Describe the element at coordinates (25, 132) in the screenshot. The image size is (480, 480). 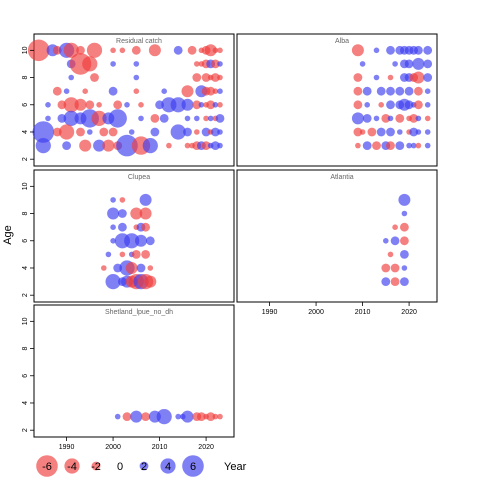
I see `y-tick-label: 4` at that location.